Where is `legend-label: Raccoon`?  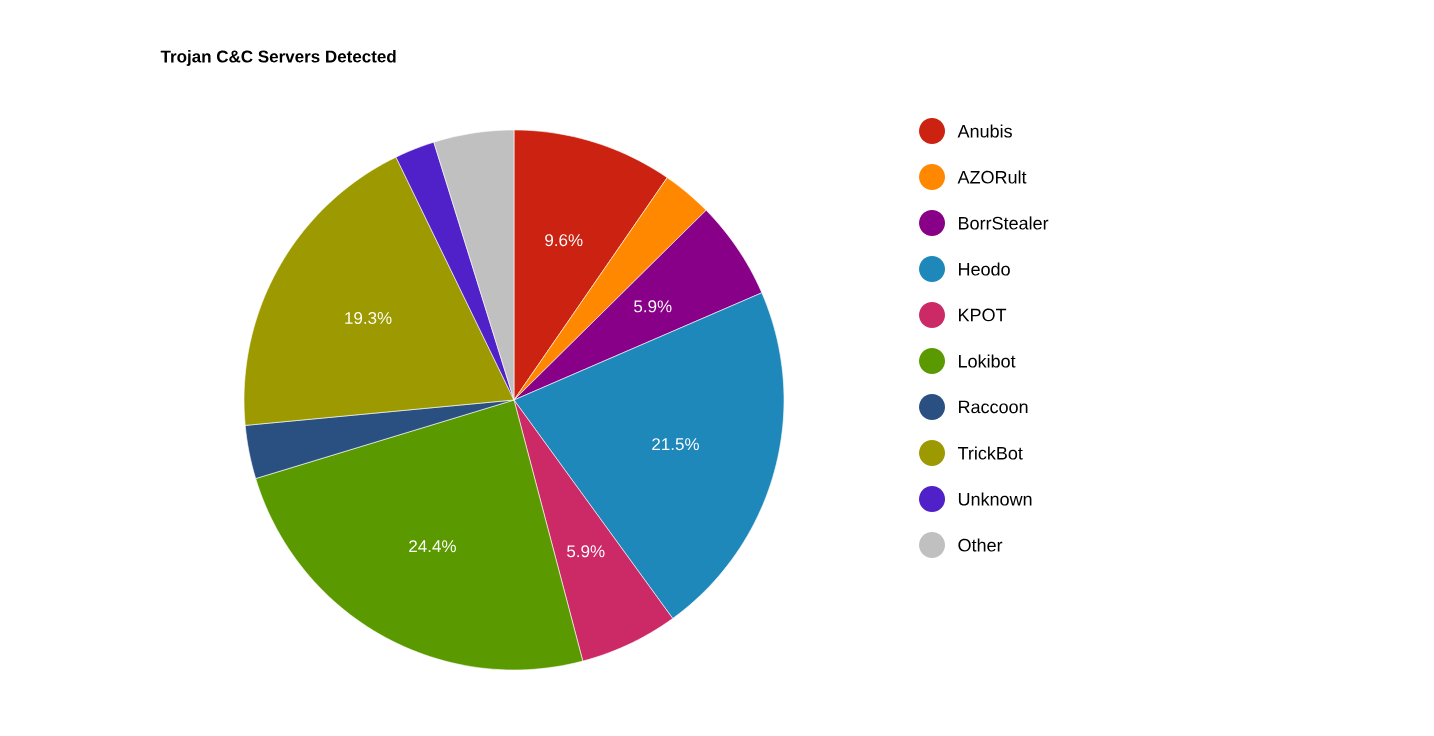 legend-label: Raccoon is located at coordinates (993, 407).